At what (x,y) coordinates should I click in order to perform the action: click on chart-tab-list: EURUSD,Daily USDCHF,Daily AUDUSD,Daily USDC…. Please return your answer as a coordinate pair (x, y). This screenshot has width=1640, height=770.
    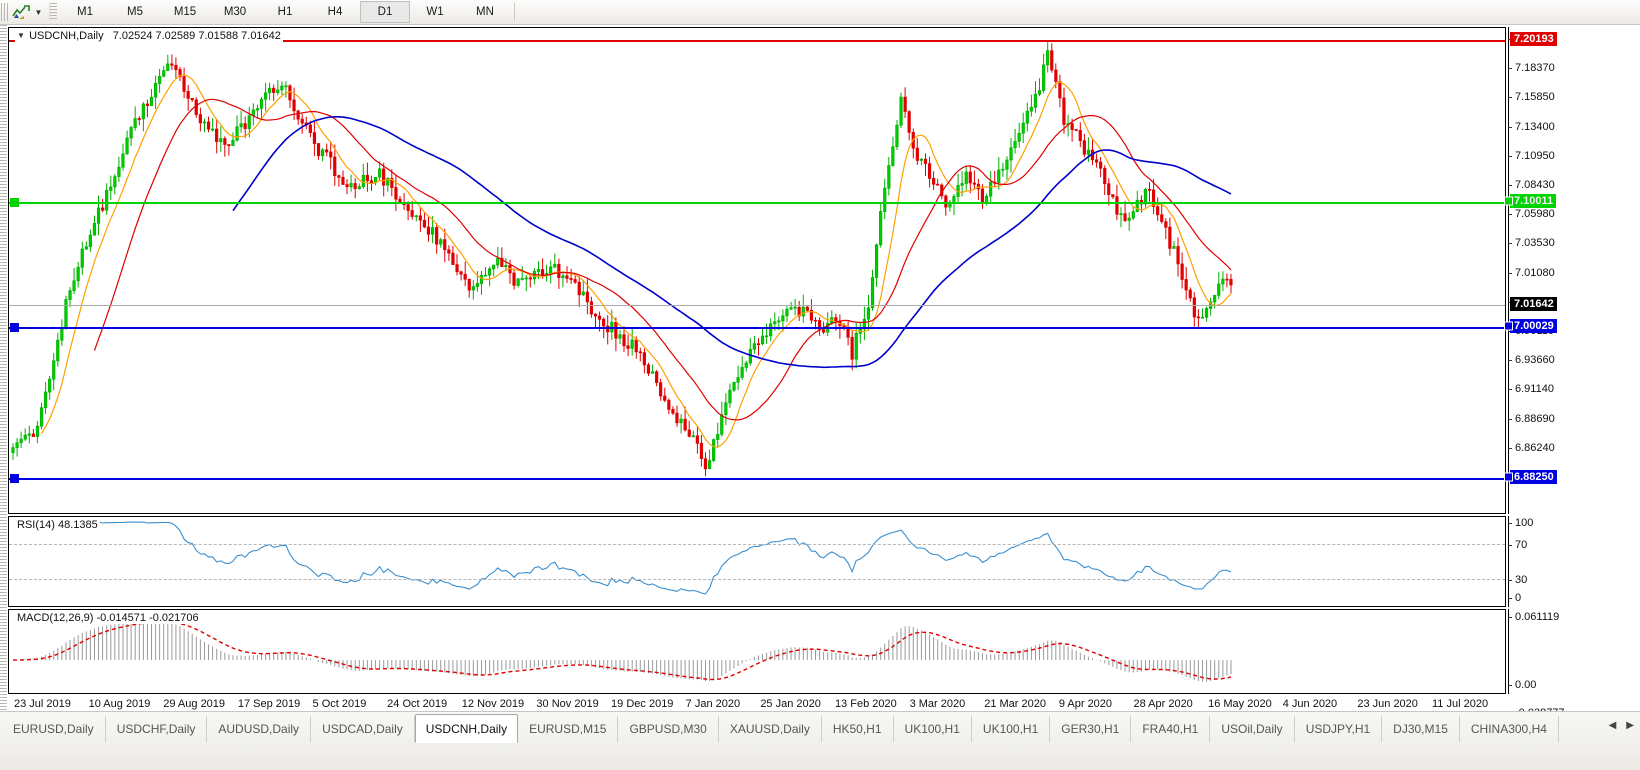
    Looking at the image, I should click on (780, 728).